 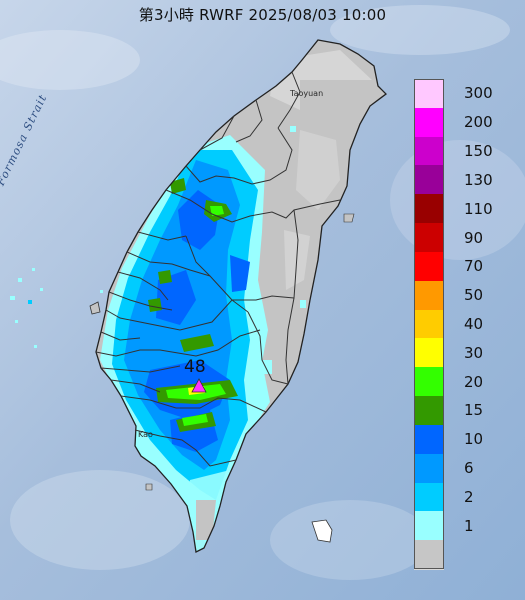 What do you see at coordinates (474, 295) in the screenshot?
I see `legend-label: 50` at bounding box center [474, 295].